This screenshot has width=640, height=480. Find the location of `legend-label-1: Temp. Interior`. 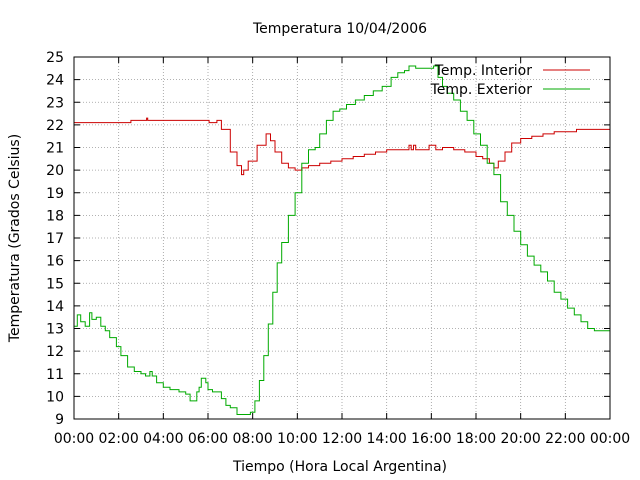

legend-label-1: Temp. Interior is located at coordinates (483, 71).